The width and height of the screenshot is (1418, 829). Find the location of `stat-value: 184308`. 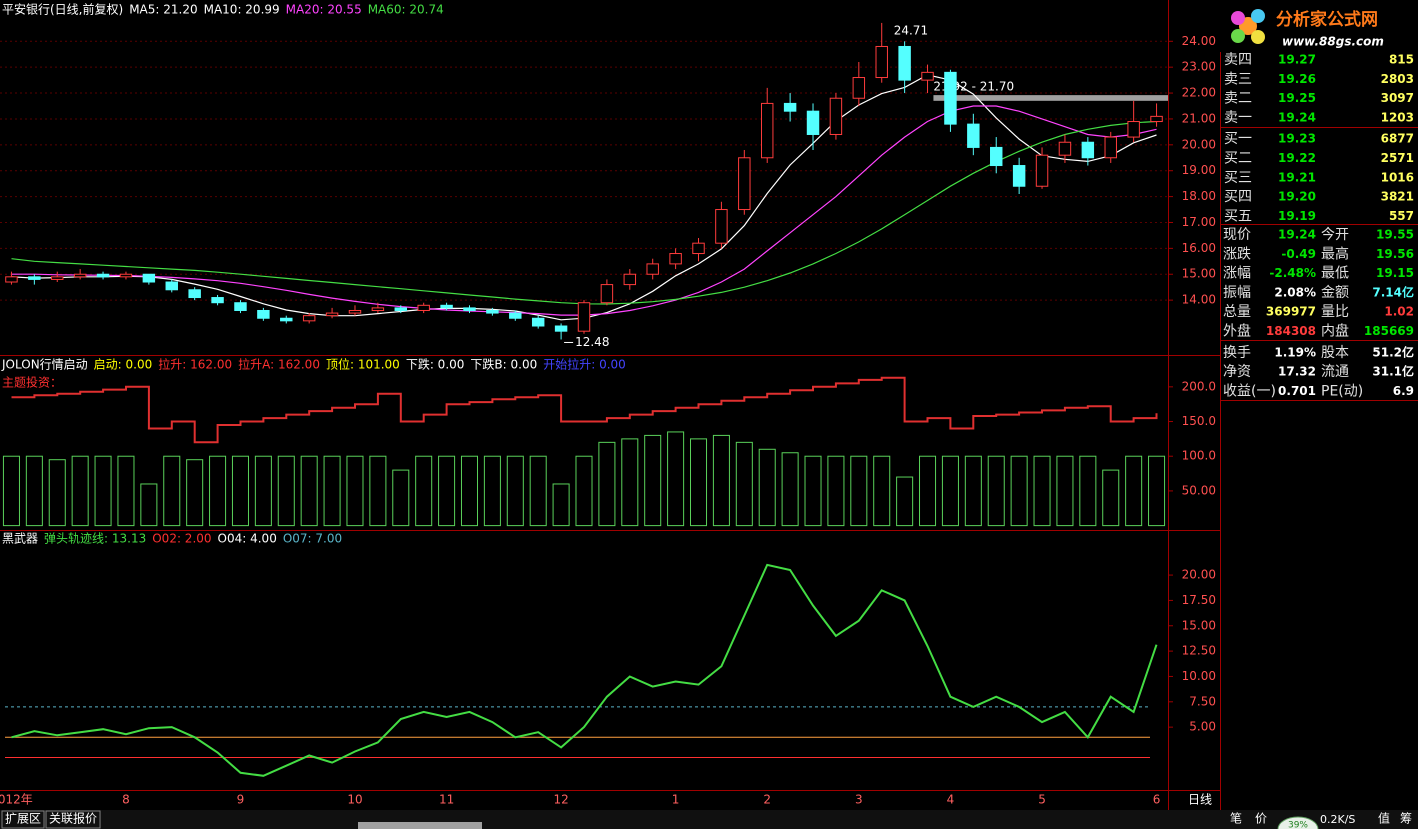

stat-value: 184308 is located at coordinates (1291, 331).